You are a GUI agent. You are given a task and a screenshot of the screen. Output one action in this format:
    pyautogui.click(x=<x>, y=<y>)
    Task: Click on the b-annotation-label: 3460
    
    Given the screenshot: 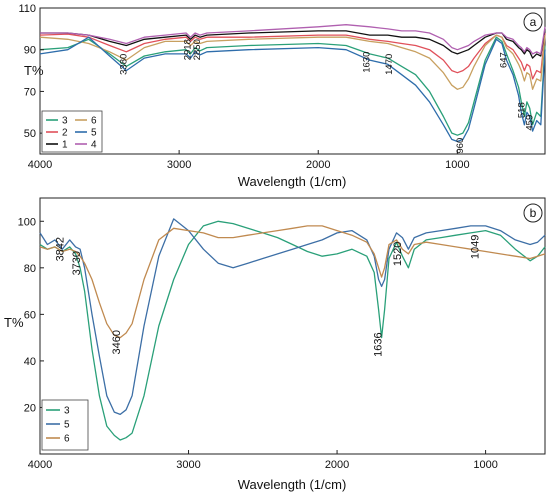 What is the action you would take?
    pyautogui.click(x=117, y=342)
    